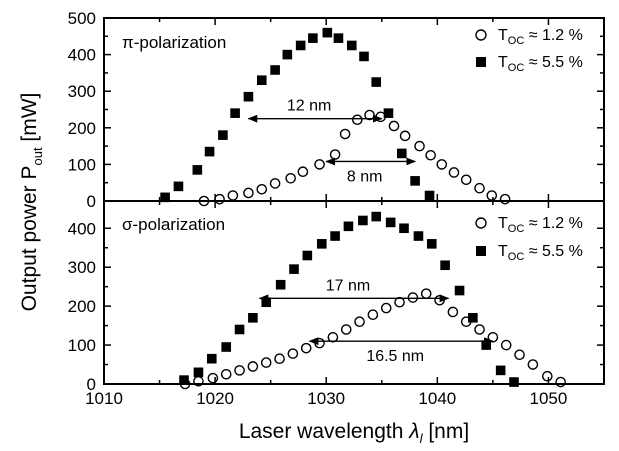 The width and height of the screenshot is (619, 451). I want to click on legend-entry-label: TOC ≈ 5.5 %, so click(540, 253).